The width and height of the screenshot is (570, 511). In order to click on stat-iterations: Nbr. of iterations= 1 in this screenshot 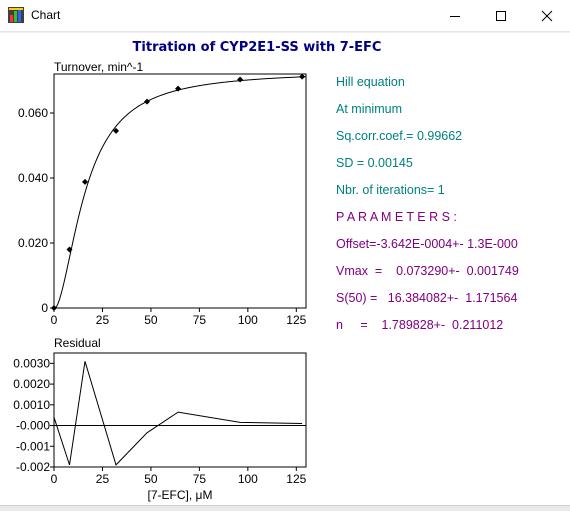, I will do `click(390, 190)`.